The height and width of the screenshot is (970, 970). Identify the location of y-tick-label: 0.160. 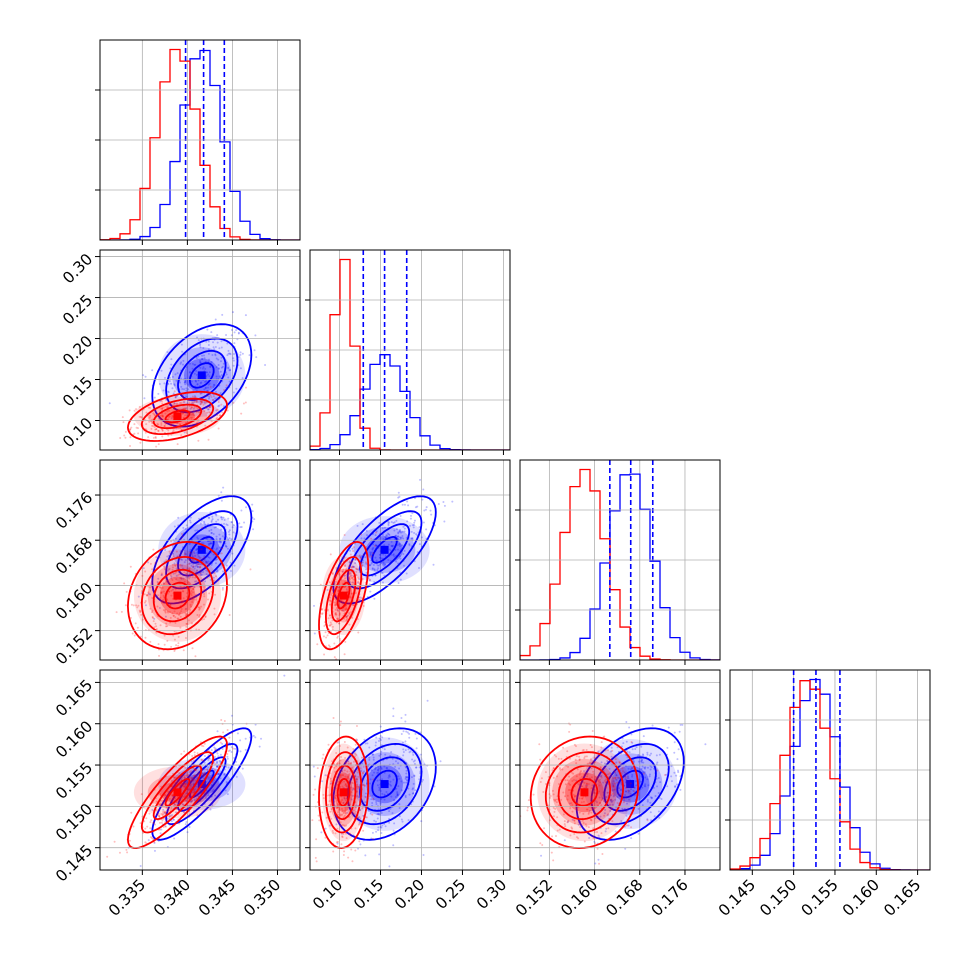
(74, 601).